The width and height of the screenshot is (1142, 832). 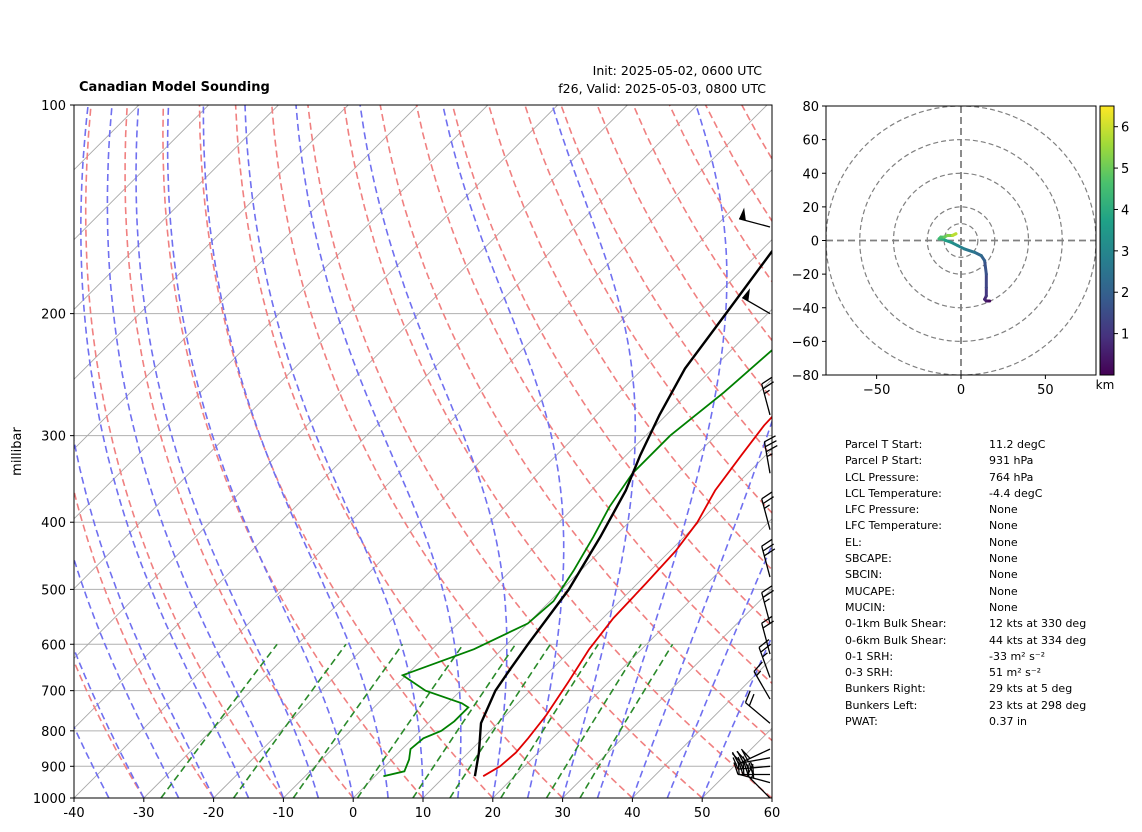 I want to click on y-tick-label: 700, so click(x=53, y=692).